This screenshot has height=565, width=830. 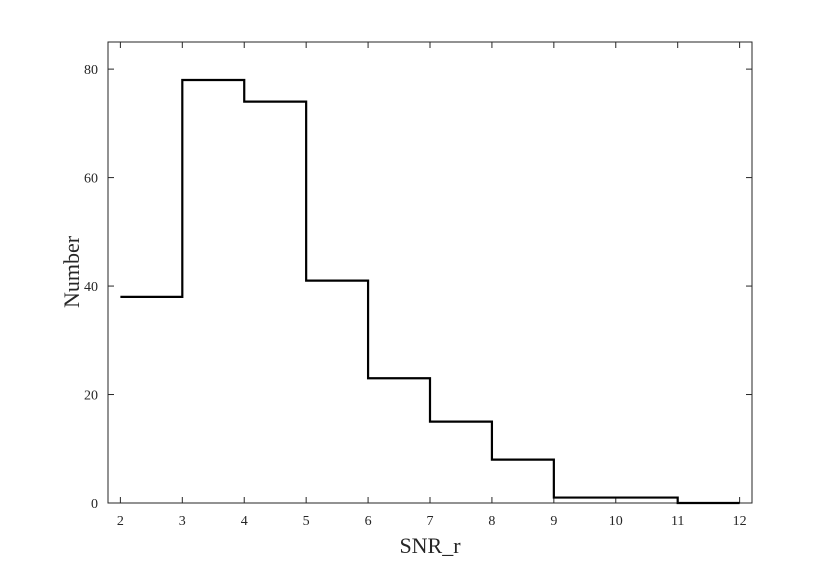 What do you see at coordinates (182, 521) in the screenshot?
I see `x-tick-label: 3` at bounding box center [182, 521].